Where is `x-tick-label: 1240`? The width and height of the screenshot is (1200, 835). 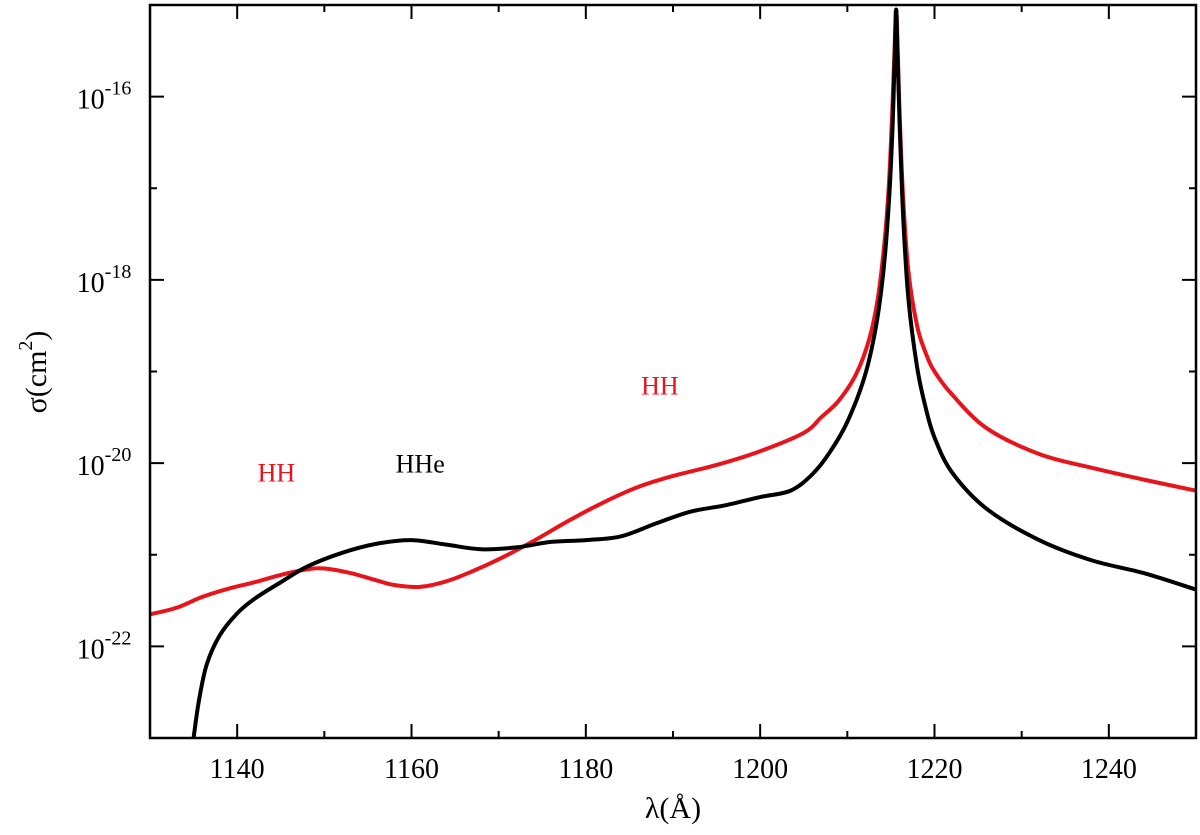 x-tick-label: 1240 is located at coordinates (1109, 769).